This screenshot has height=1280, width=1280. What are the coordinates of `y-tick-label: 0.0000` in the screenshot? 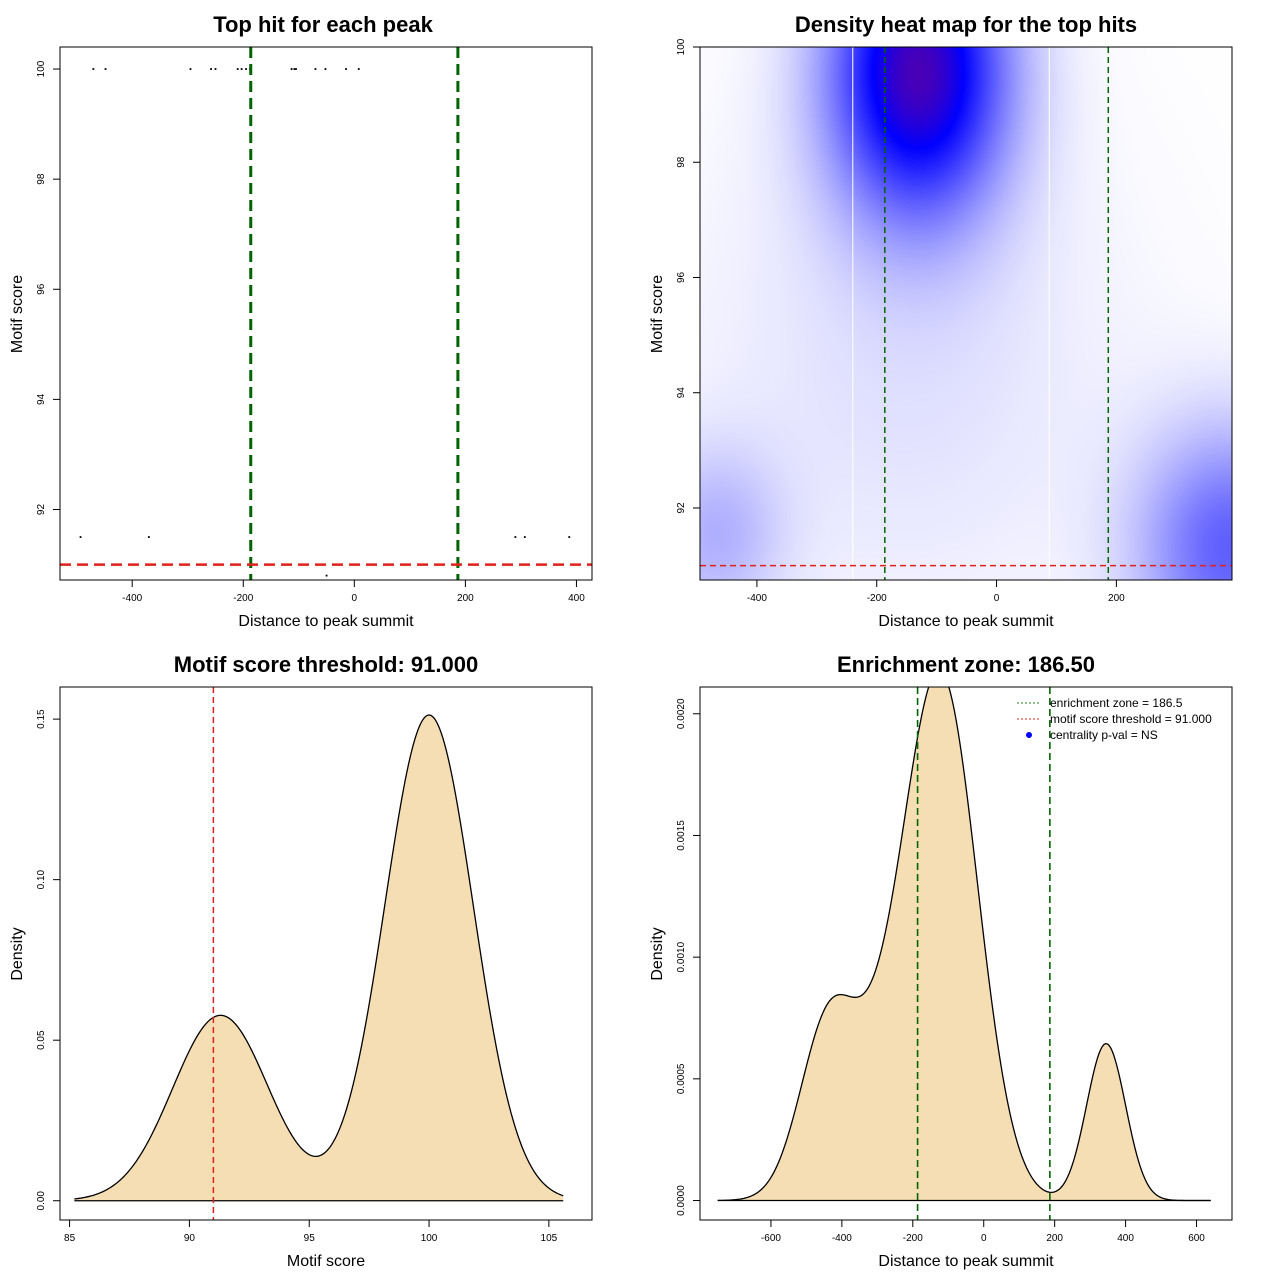 It's located at (681, 1200).